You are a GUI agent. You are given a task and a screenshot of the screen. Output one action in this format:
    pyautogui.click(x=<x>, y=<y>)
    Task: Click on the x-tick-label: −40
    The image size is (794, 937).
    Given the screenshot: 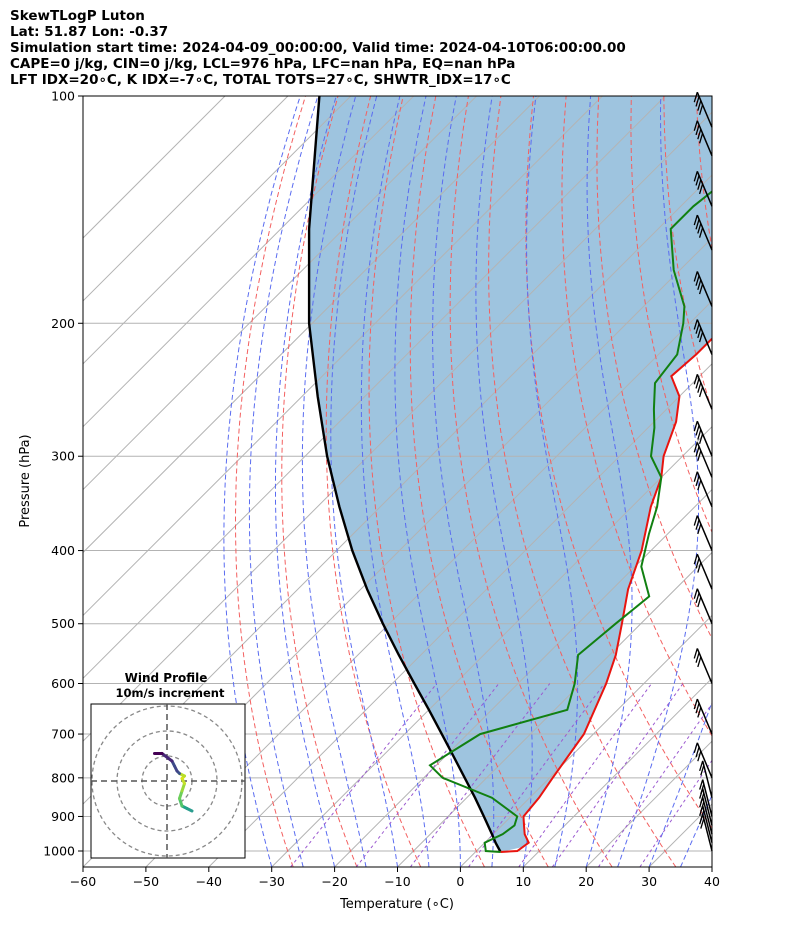 What is the action you would take?
    pyautogui.click(x=209, y=881)
    